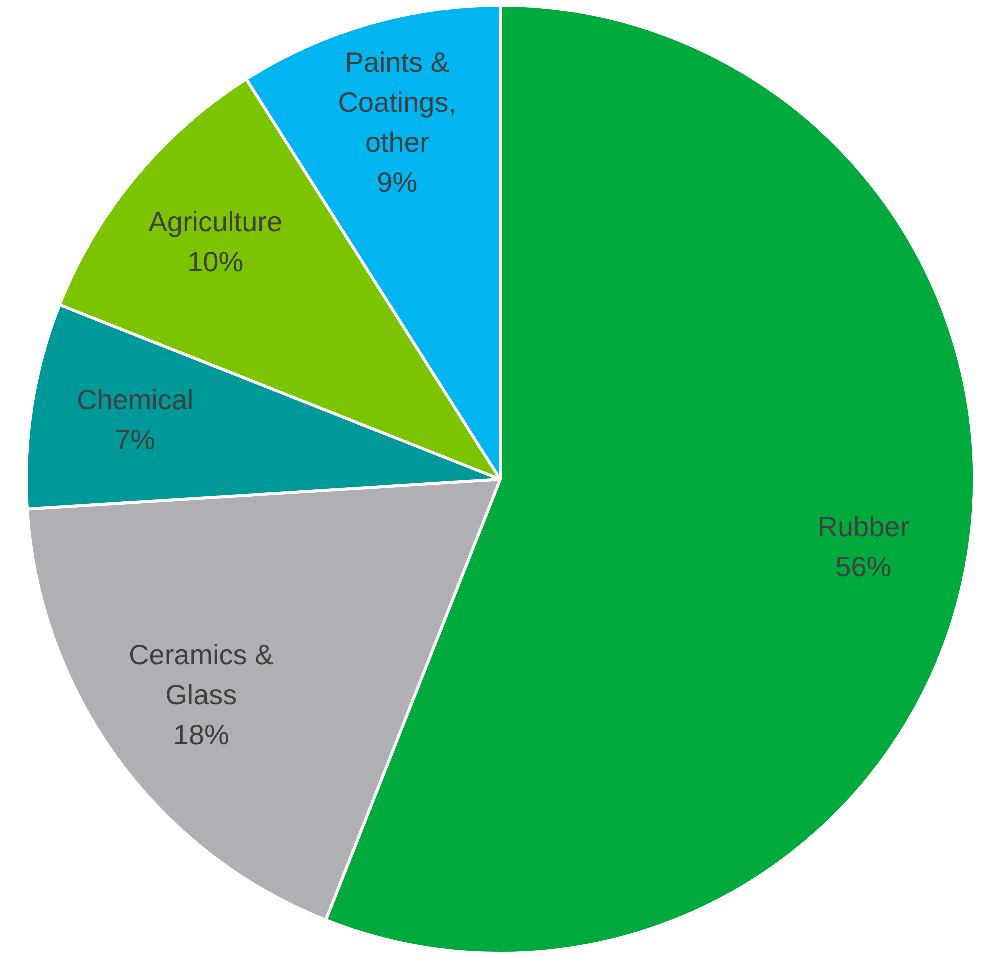 This screenshot has height=959, width=987. Describe the element at coordinates (135, 440) in the screenshot. I see `data-label: 7%` at that location.